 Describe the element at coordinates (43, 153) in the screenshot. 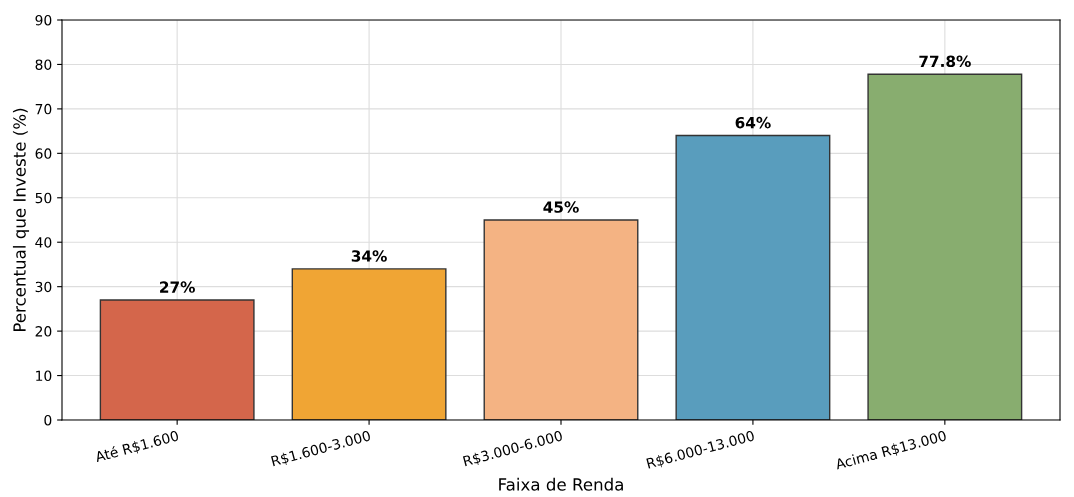

I see `y-tick-label: 60` at that location.